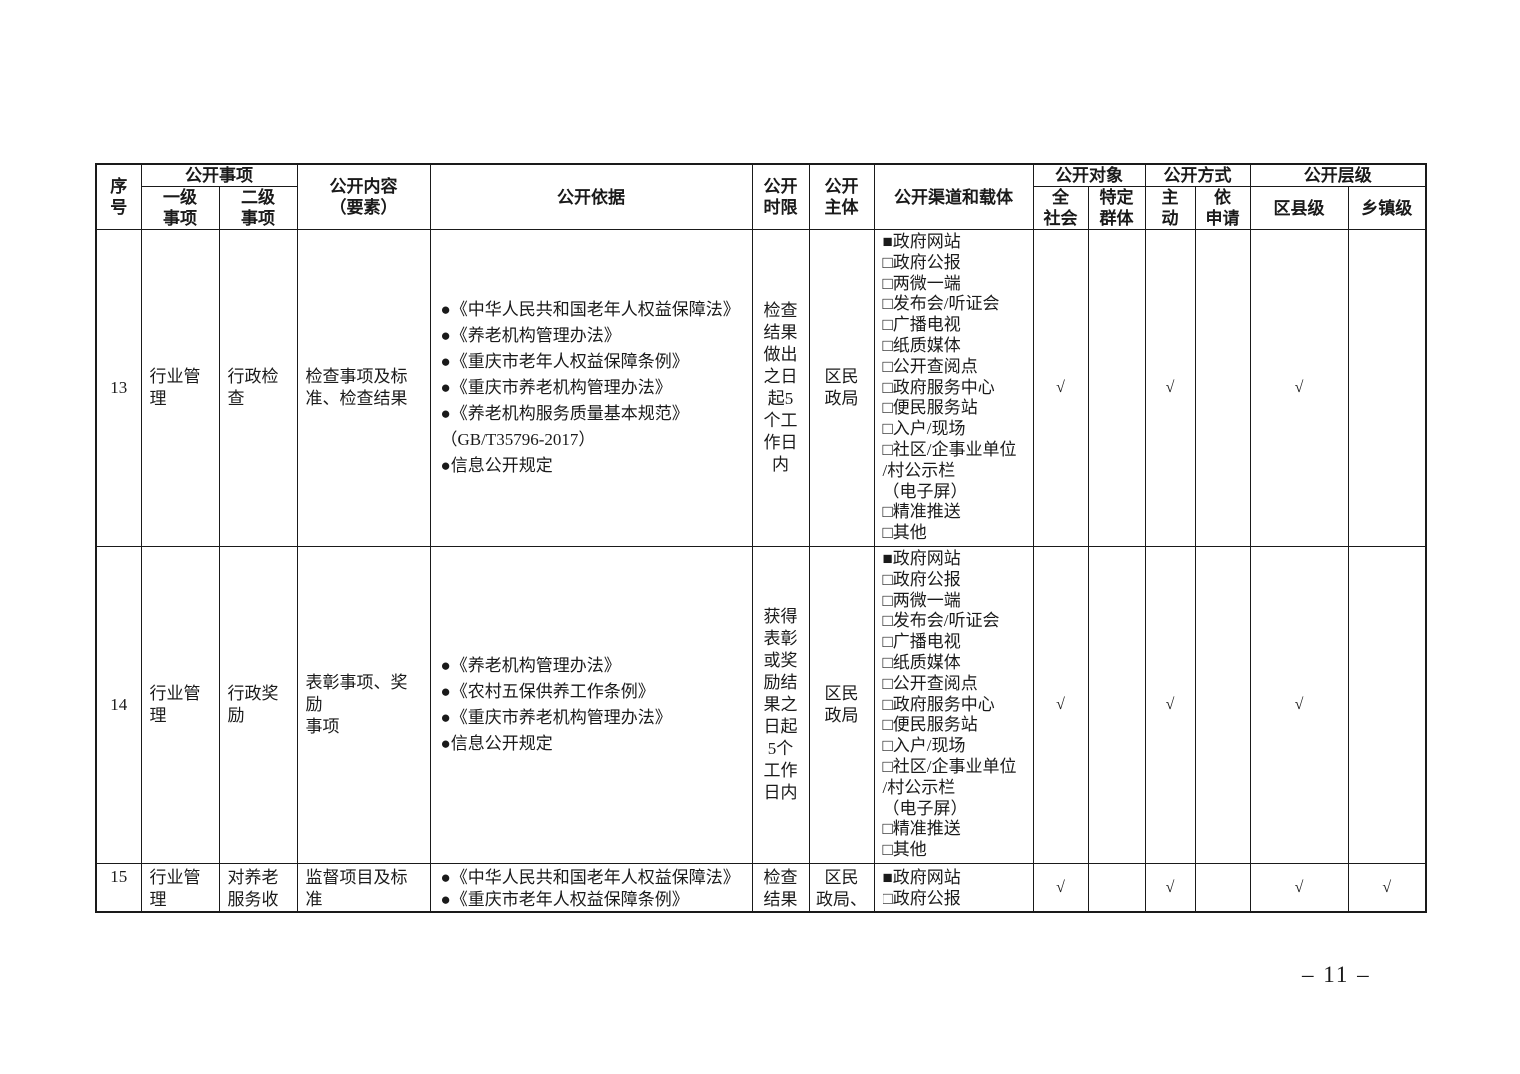  What do you see at coordinates (118, 196) in the screenshot?
I see `header-no: 序 号` at bounding box center [118, 196].